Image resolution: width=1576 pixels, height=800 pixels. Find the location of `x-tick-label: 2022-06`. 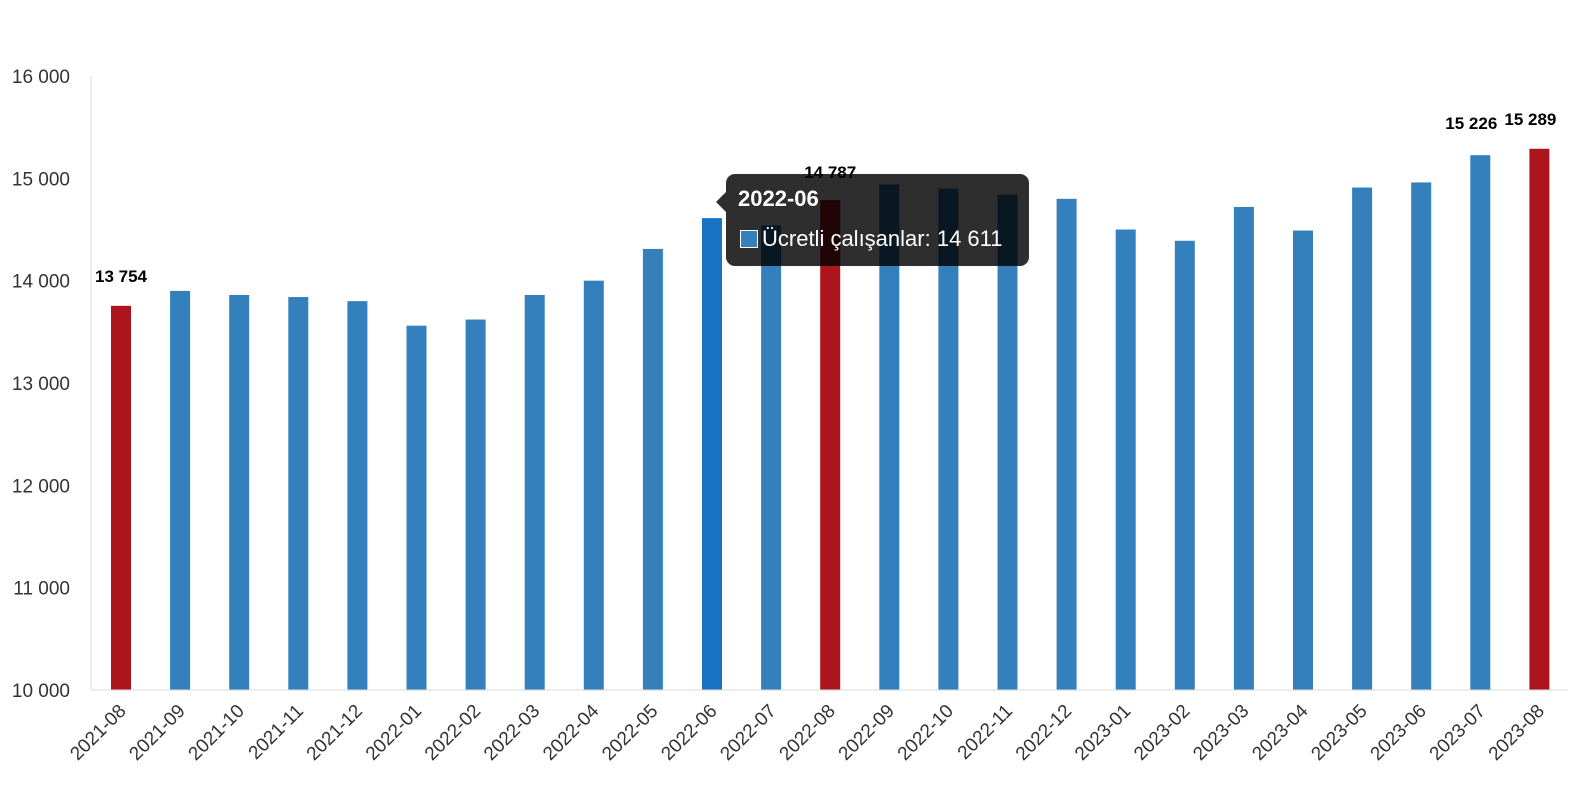

x-tick-label: 2022-06 is located at coordinates (689, 733).